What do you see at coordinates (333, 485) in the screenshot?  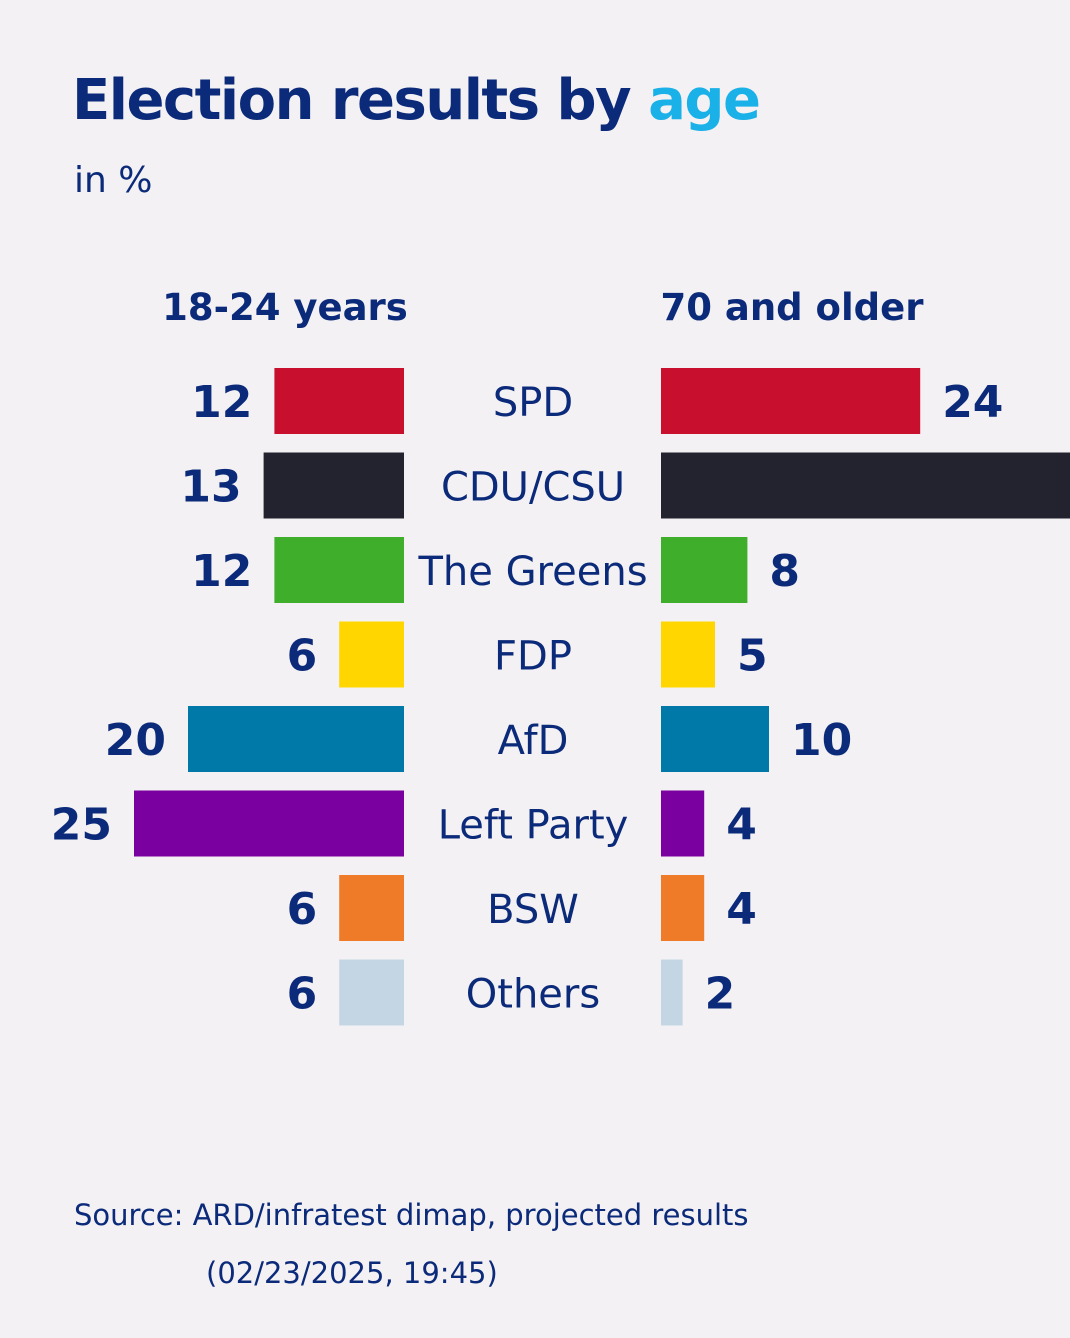 I see `bar-left-cdu-csu` at bounding box center [333, 485].